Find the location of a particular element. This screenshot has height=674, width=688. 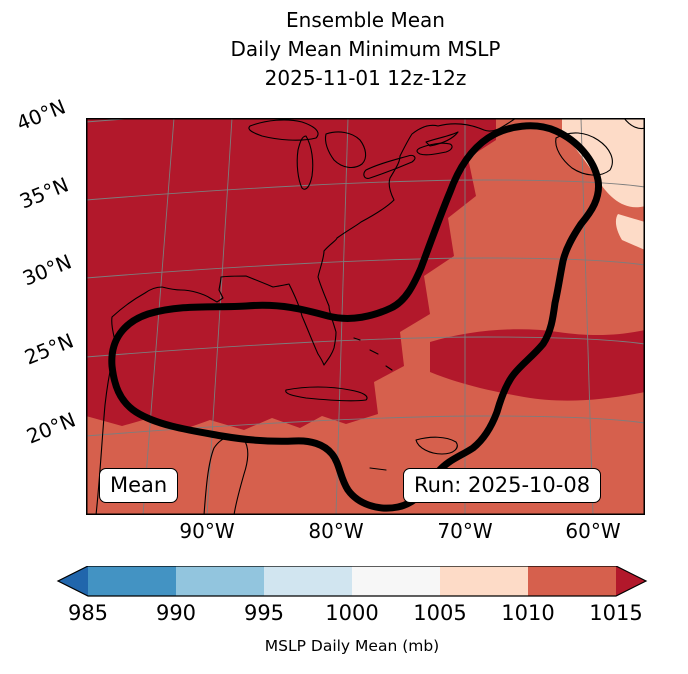

colorbar-tick-1010: 1010 is located at coordinates (528, 613).